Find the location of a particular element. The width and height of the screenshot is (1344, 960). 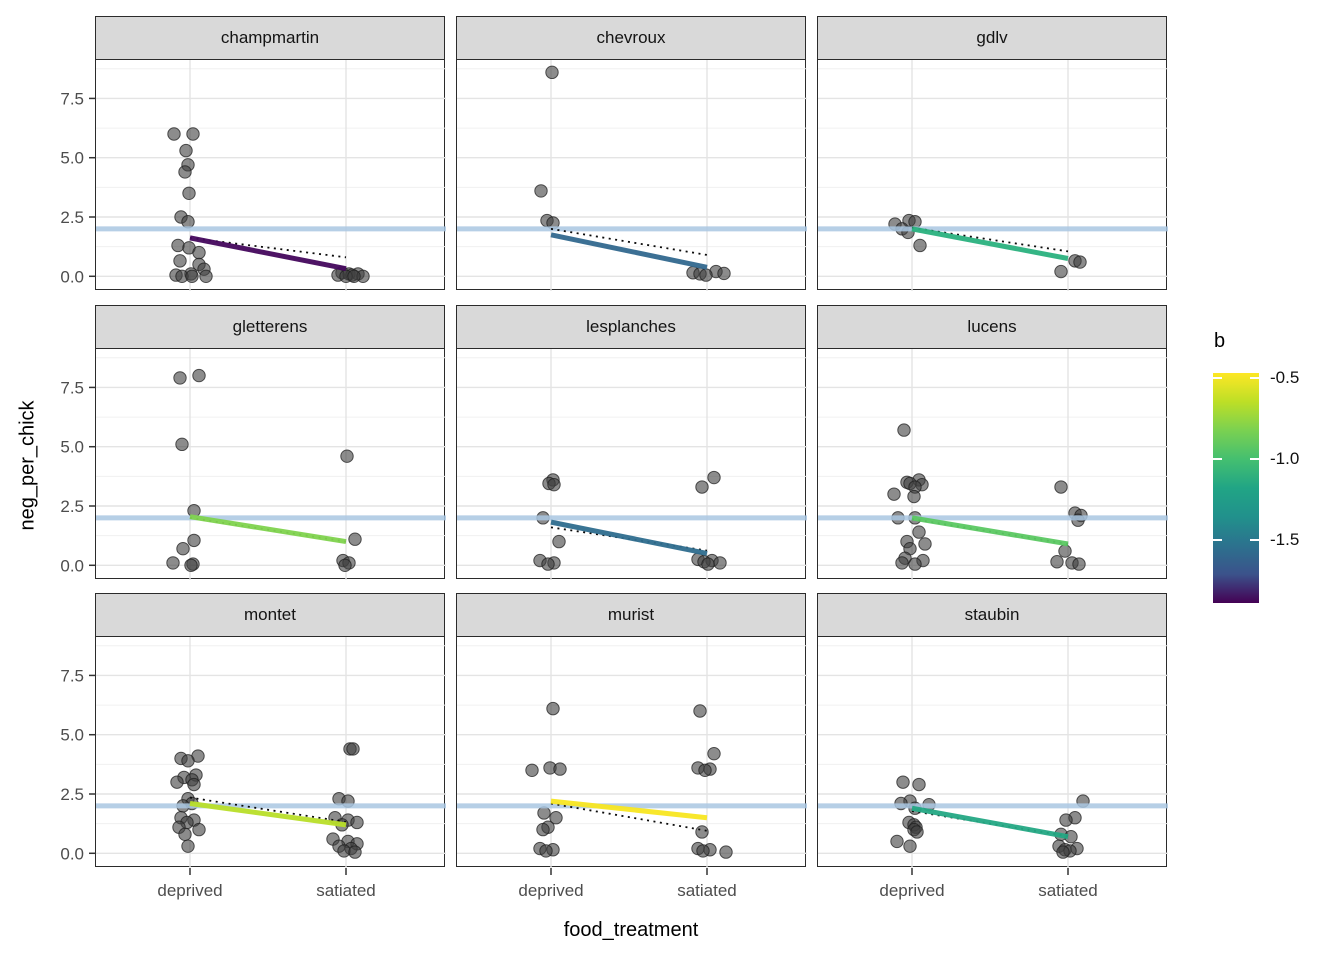

facet-panel: staubin deprived satiated is located at coordinates (992, 746).